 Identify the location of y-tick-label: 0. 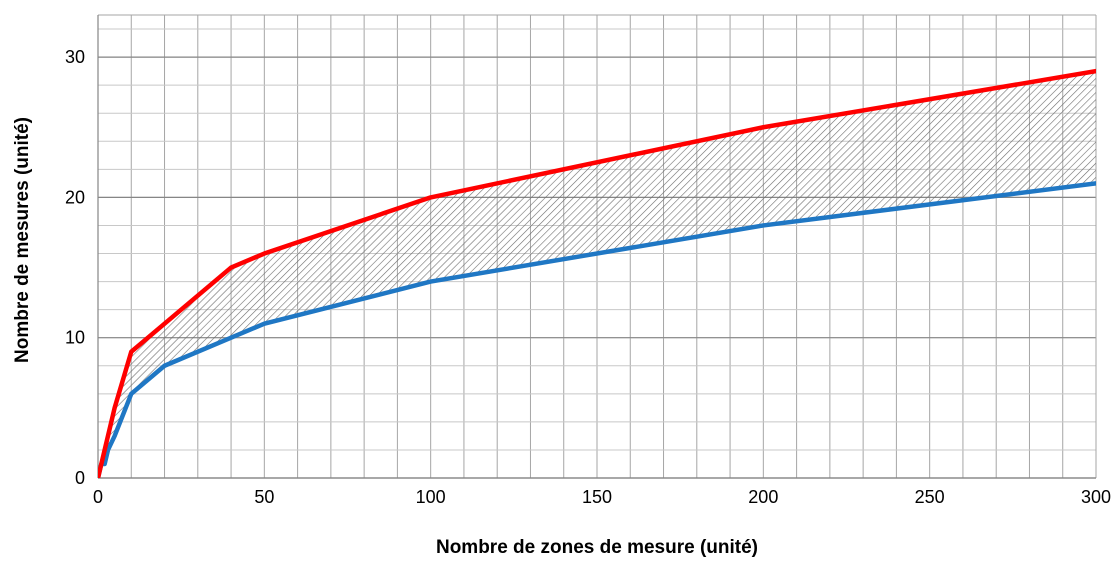
(80, 478).